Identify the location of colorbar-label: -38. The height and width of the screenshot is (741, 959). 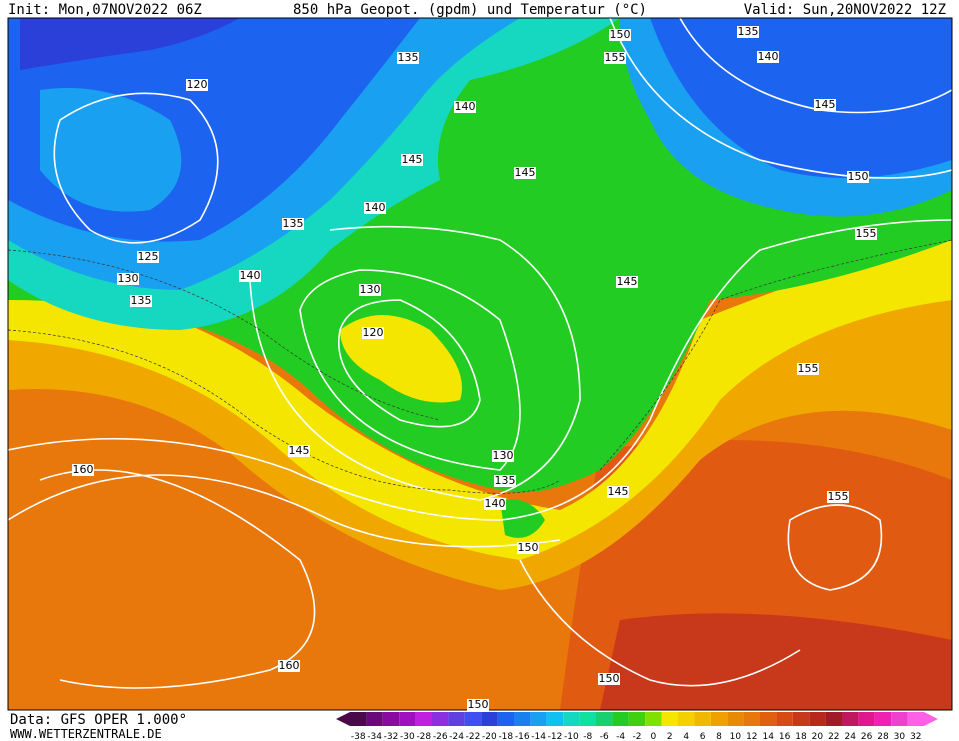
(358, 736).